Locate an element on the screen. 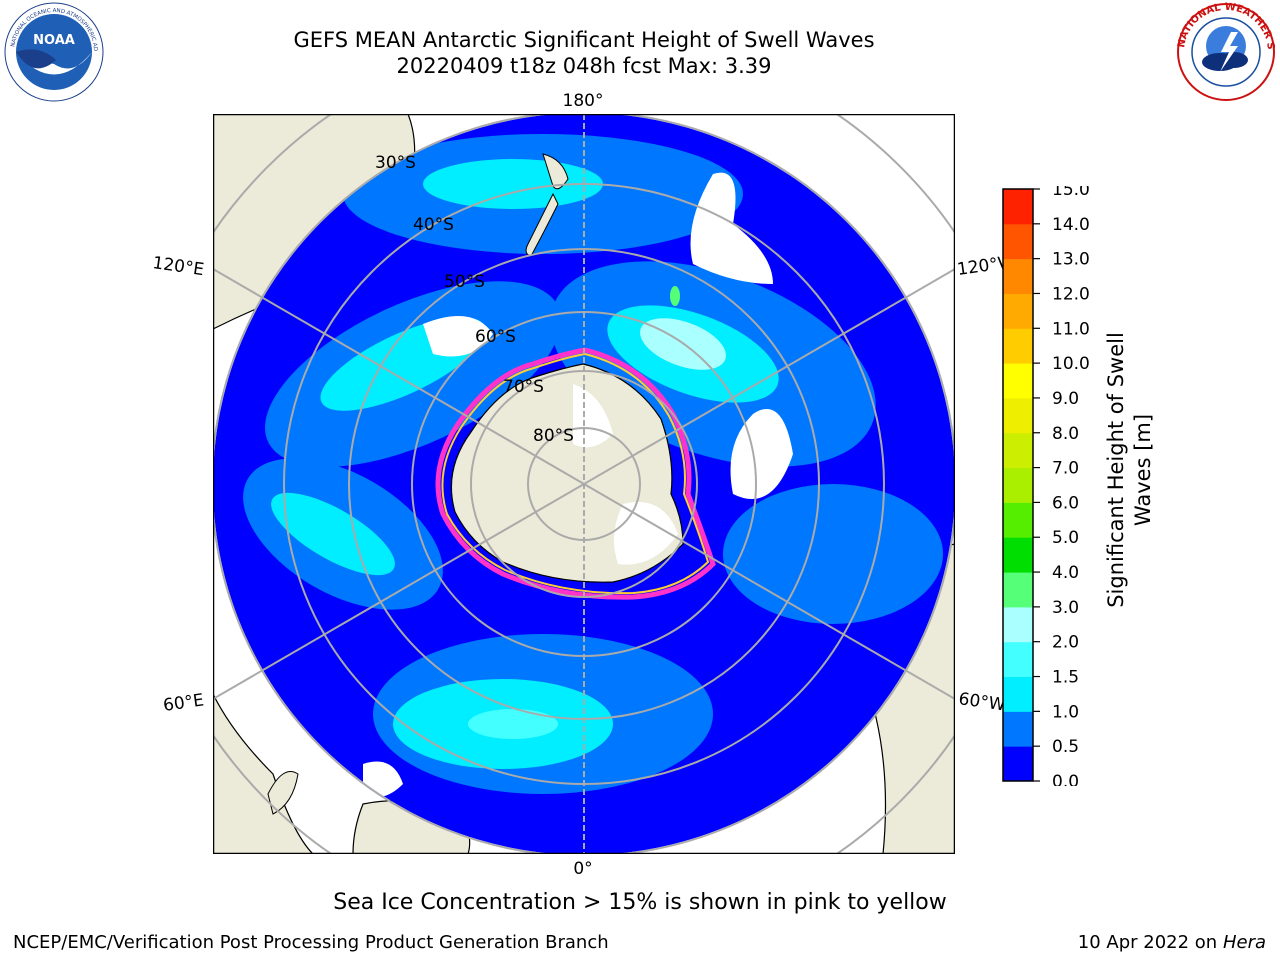  colorbar-tick-label: 7.0 is located at coordinates (1065, 469).